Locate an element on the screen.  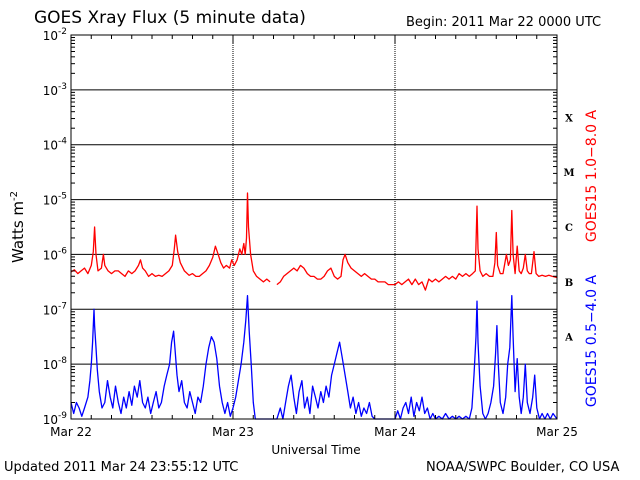
y-tick-label: 10⁻⁶ is located at coordinates (55, 254).